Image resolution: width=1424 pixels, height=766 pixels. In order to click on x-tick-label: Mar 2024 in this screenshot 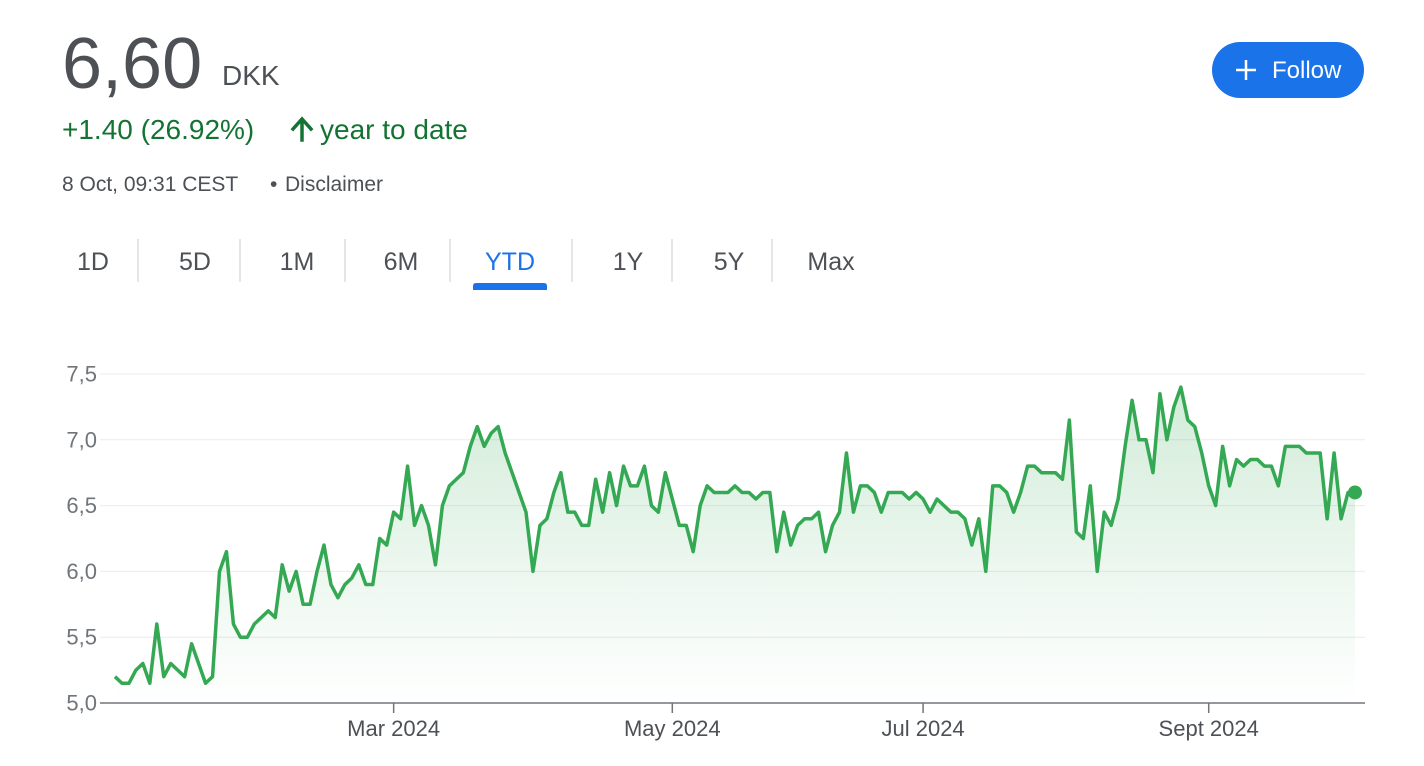, I will do `click(393, 728)`.